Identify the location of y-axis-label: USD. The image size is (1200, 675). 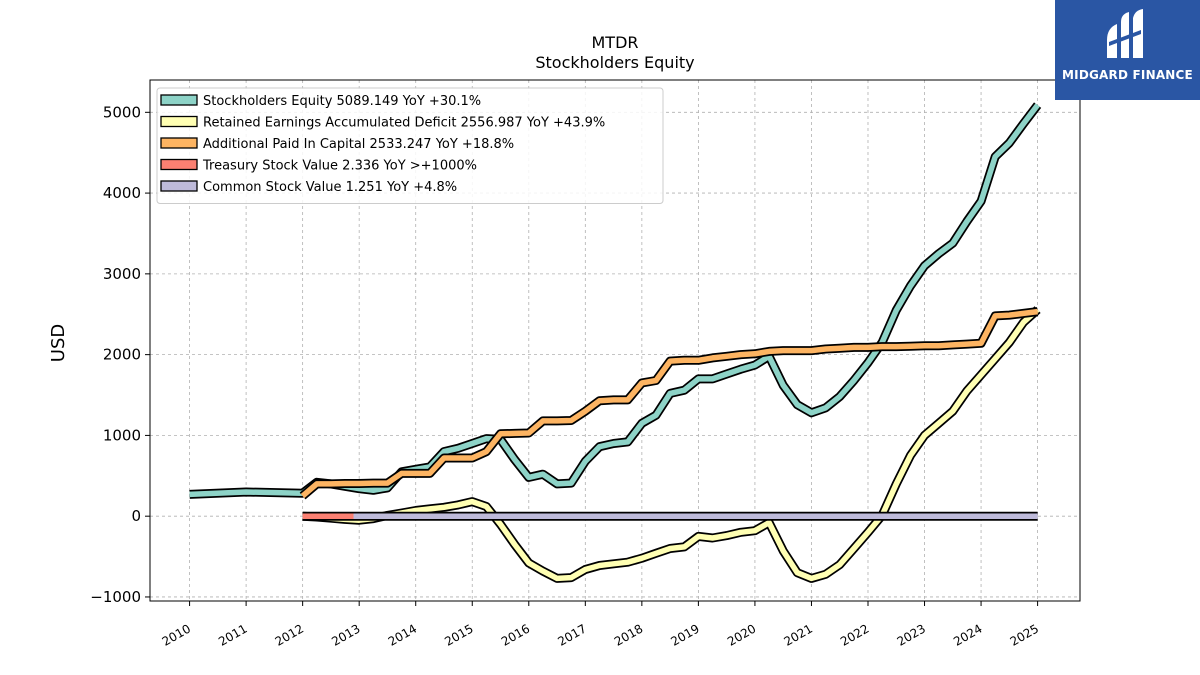
(58, 343).